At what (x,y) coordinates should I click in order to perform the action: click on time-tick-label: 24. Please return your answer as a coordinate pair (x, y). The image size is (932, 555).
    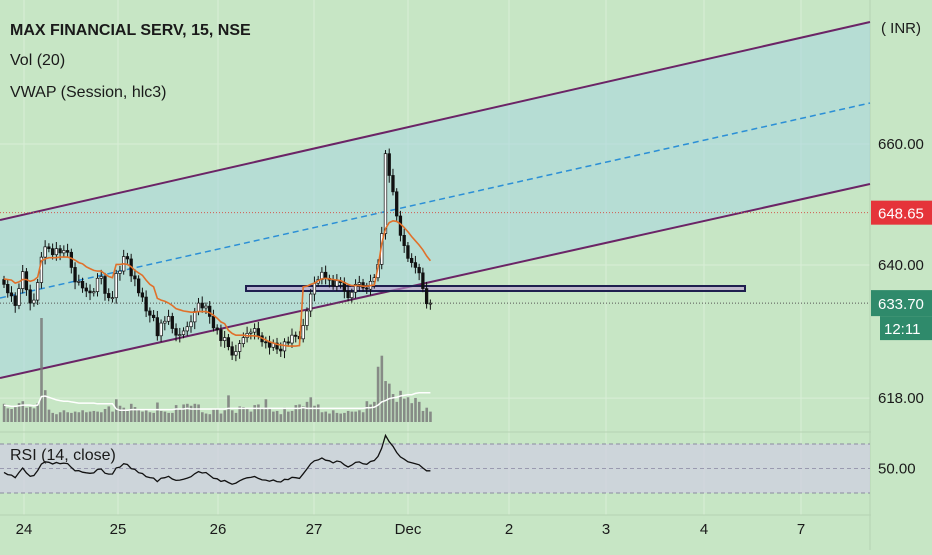
    Looking at the image, I should click on (24, 529).